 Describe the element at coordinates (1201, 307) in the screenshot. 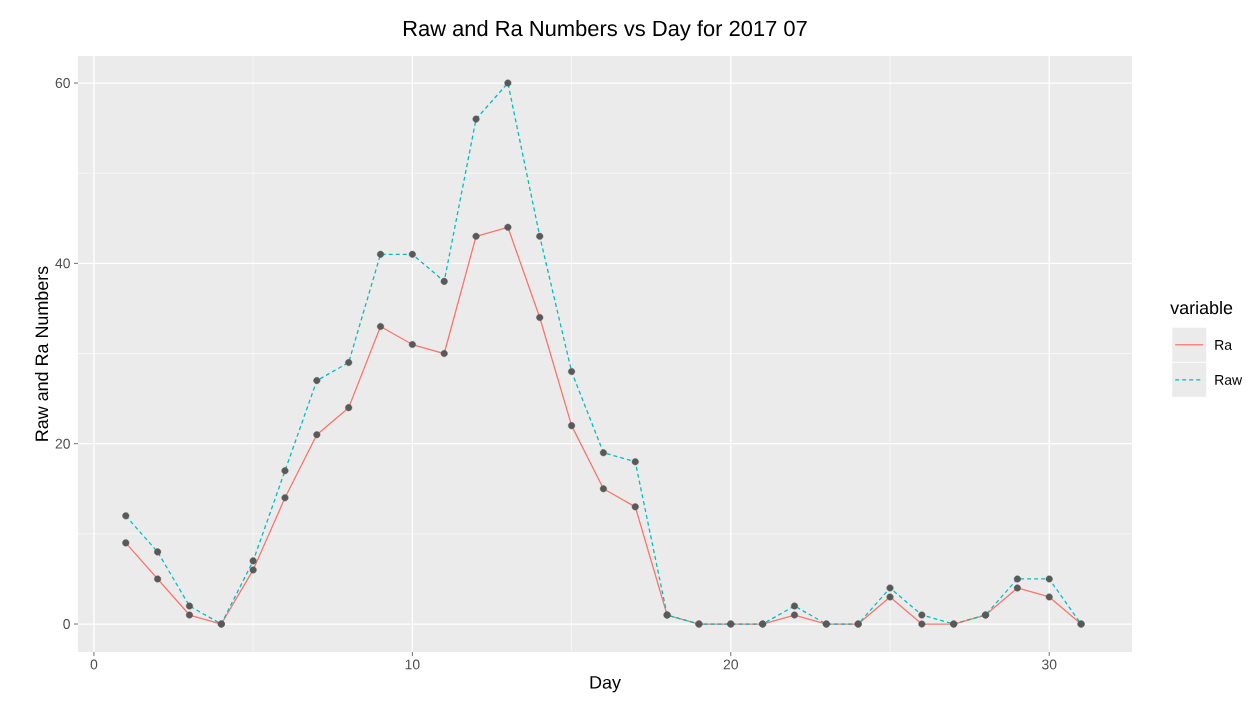

I see `legend-title: variable` at that location.